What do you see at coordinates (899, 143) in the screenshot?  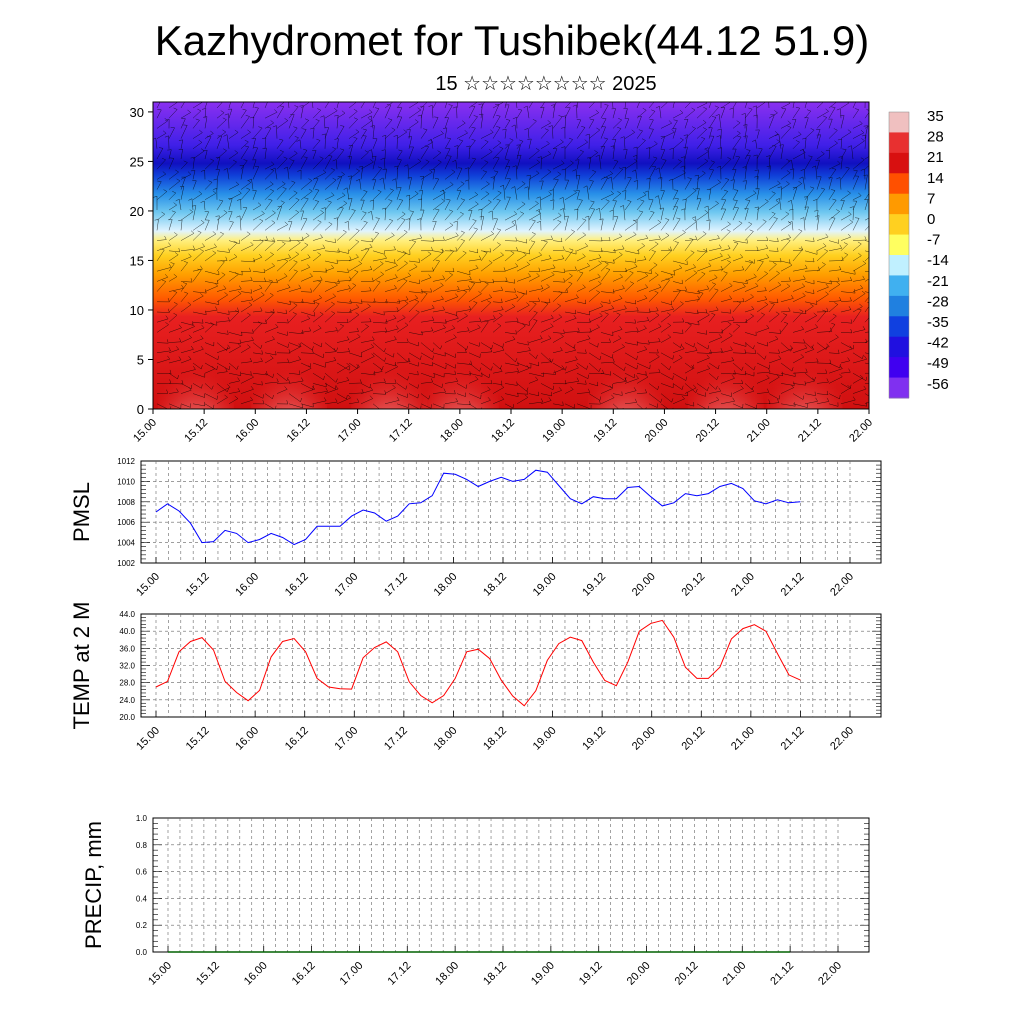 I see `colorbar-swatch` at bounding box center [899, 143].